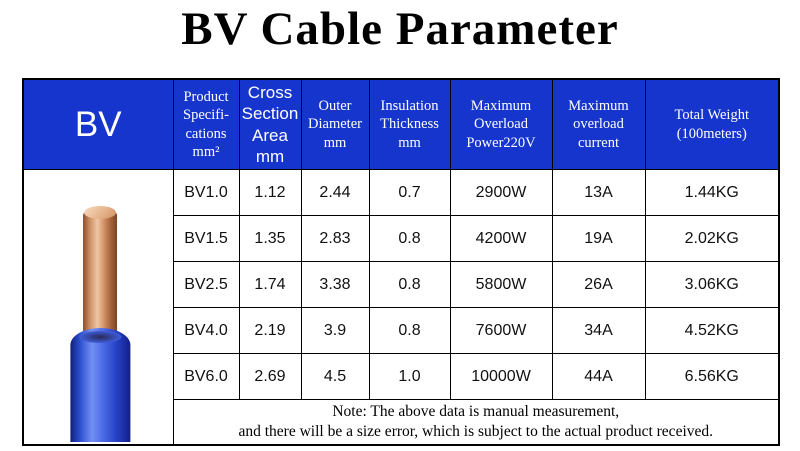 This screenshot has width=800, height=451. I want to click on table-cell: BV1.5, so click(206, 238).